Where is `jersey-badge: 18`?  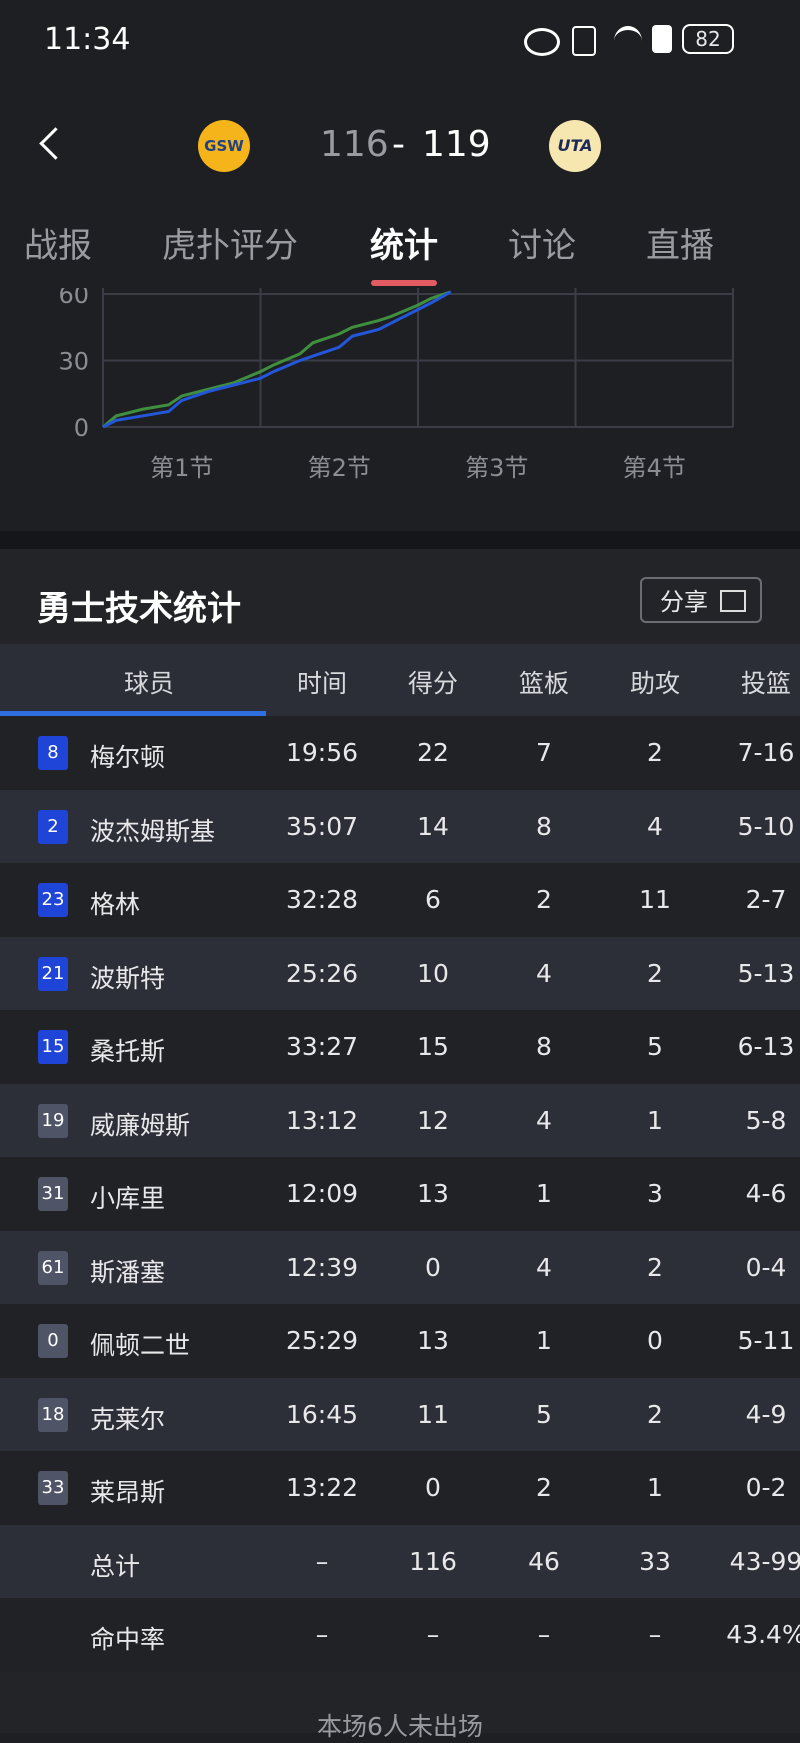
jersey-badge: 18 is located at coordinates (53, 1414).